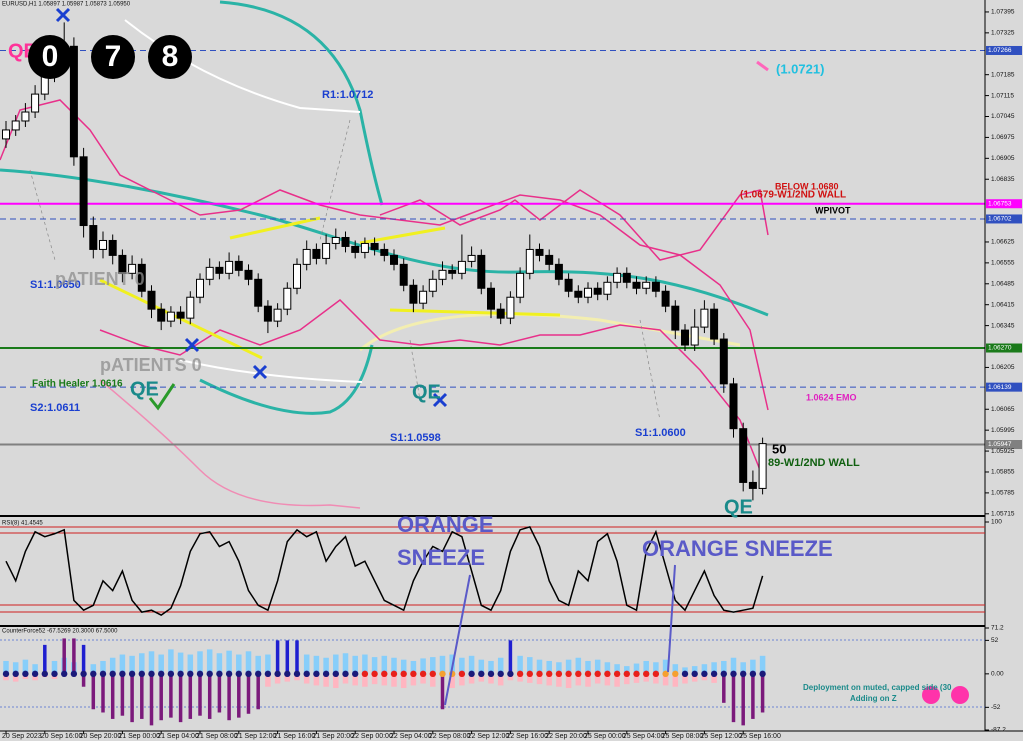  I want to click on badge, so click(113, 57).